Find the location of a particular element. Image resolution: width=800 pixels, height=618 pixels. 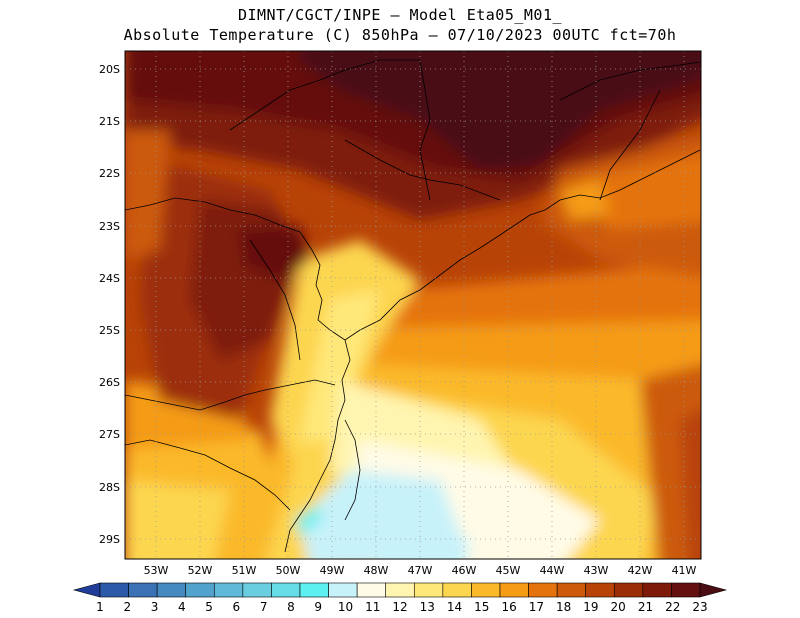

colorbar-label: 23 is located at coordinates (699, 607).